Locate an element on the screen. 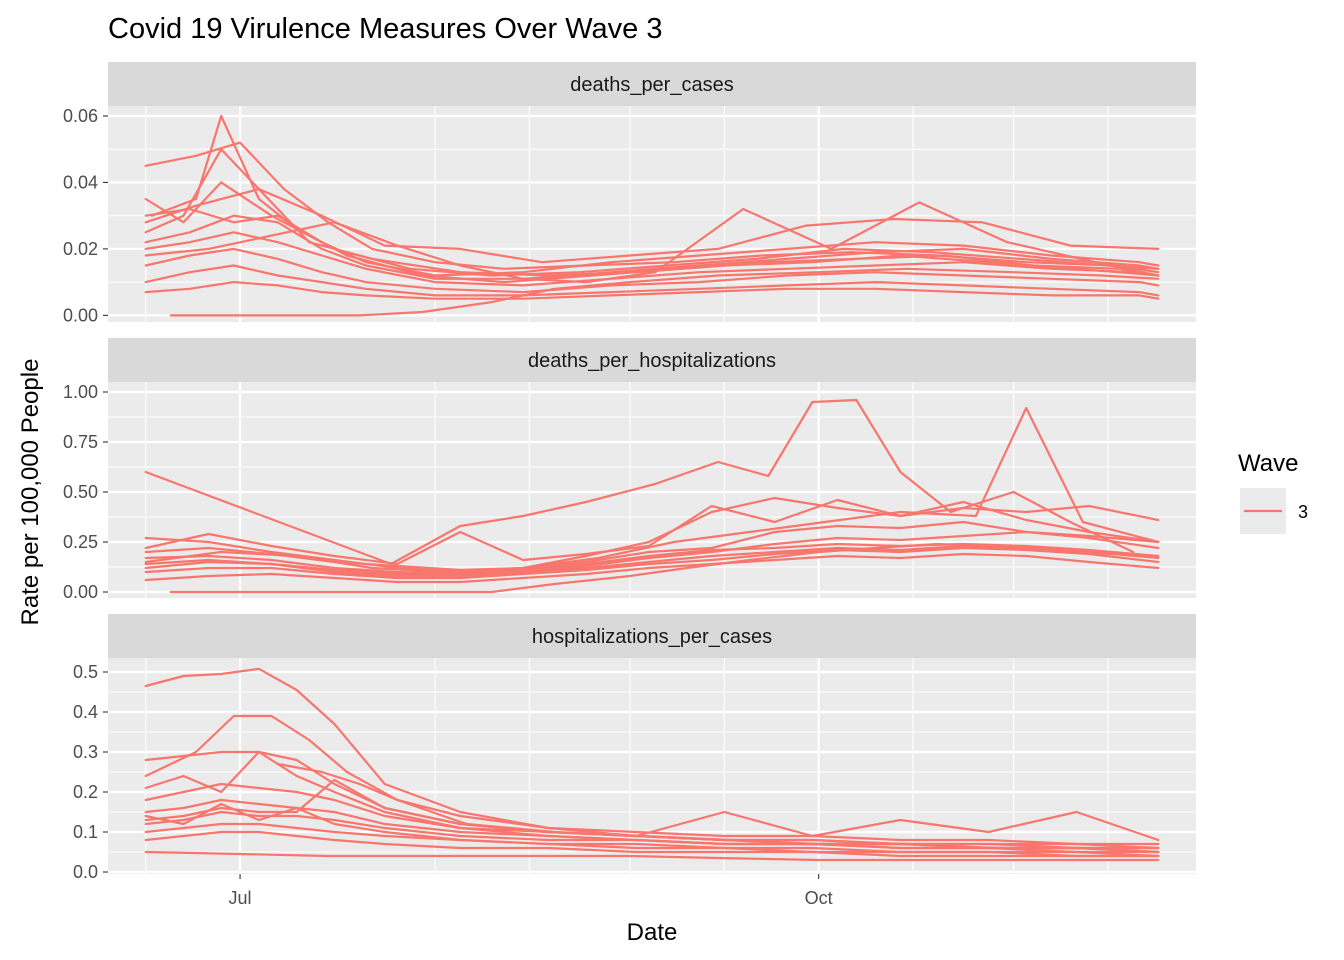 The height and width of the screenshot is (960, 1344). x-tick-label: Oct is located at coordinates (819, 898).